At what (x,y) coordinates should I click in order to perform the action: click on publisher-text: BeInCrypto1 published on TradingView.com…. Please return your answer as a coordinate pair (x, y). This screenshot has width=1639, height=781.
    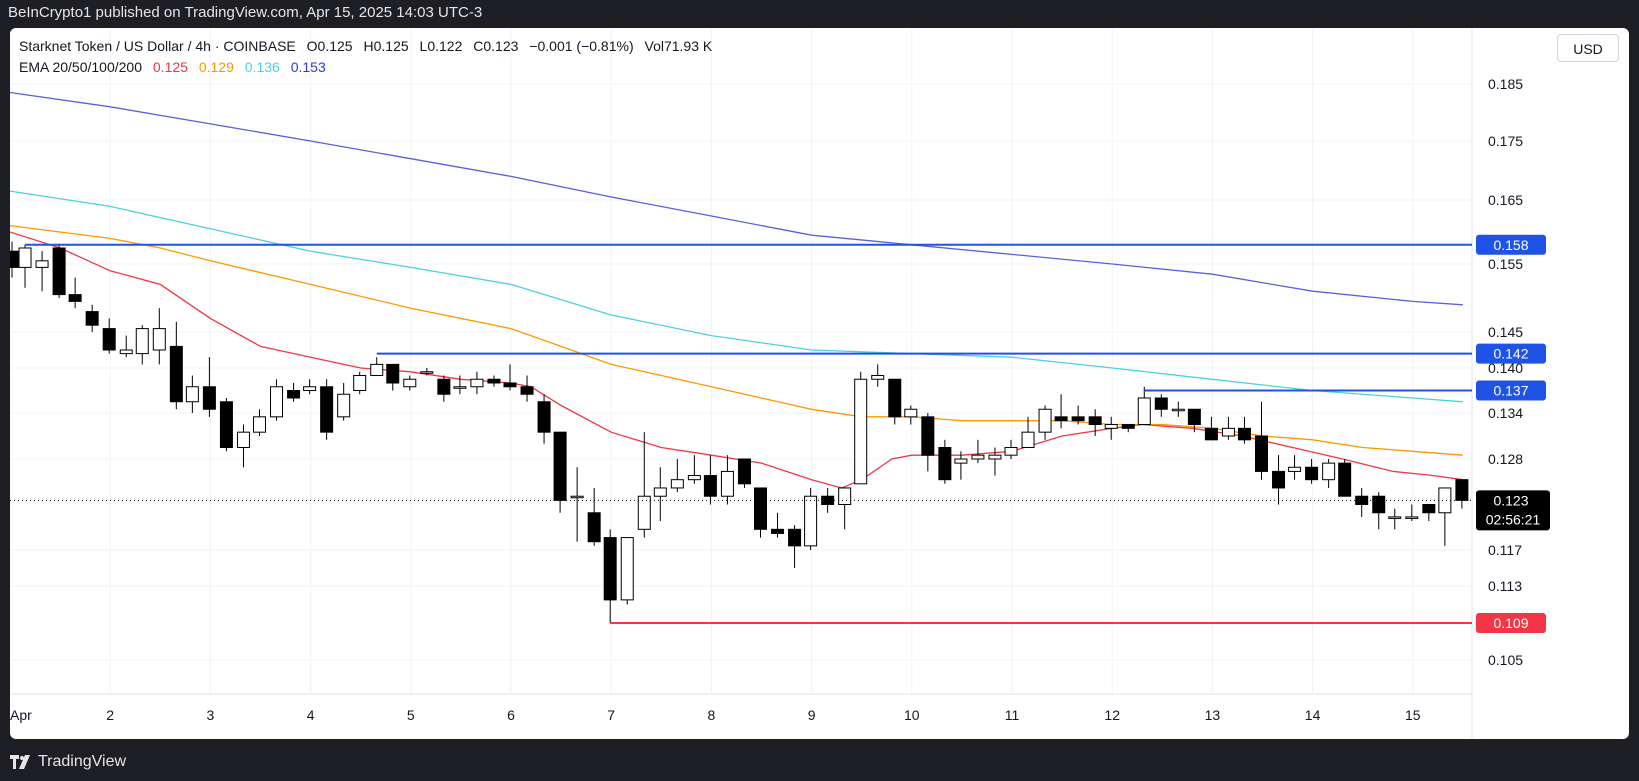
    Looking at the image, I should click on (245, 12).